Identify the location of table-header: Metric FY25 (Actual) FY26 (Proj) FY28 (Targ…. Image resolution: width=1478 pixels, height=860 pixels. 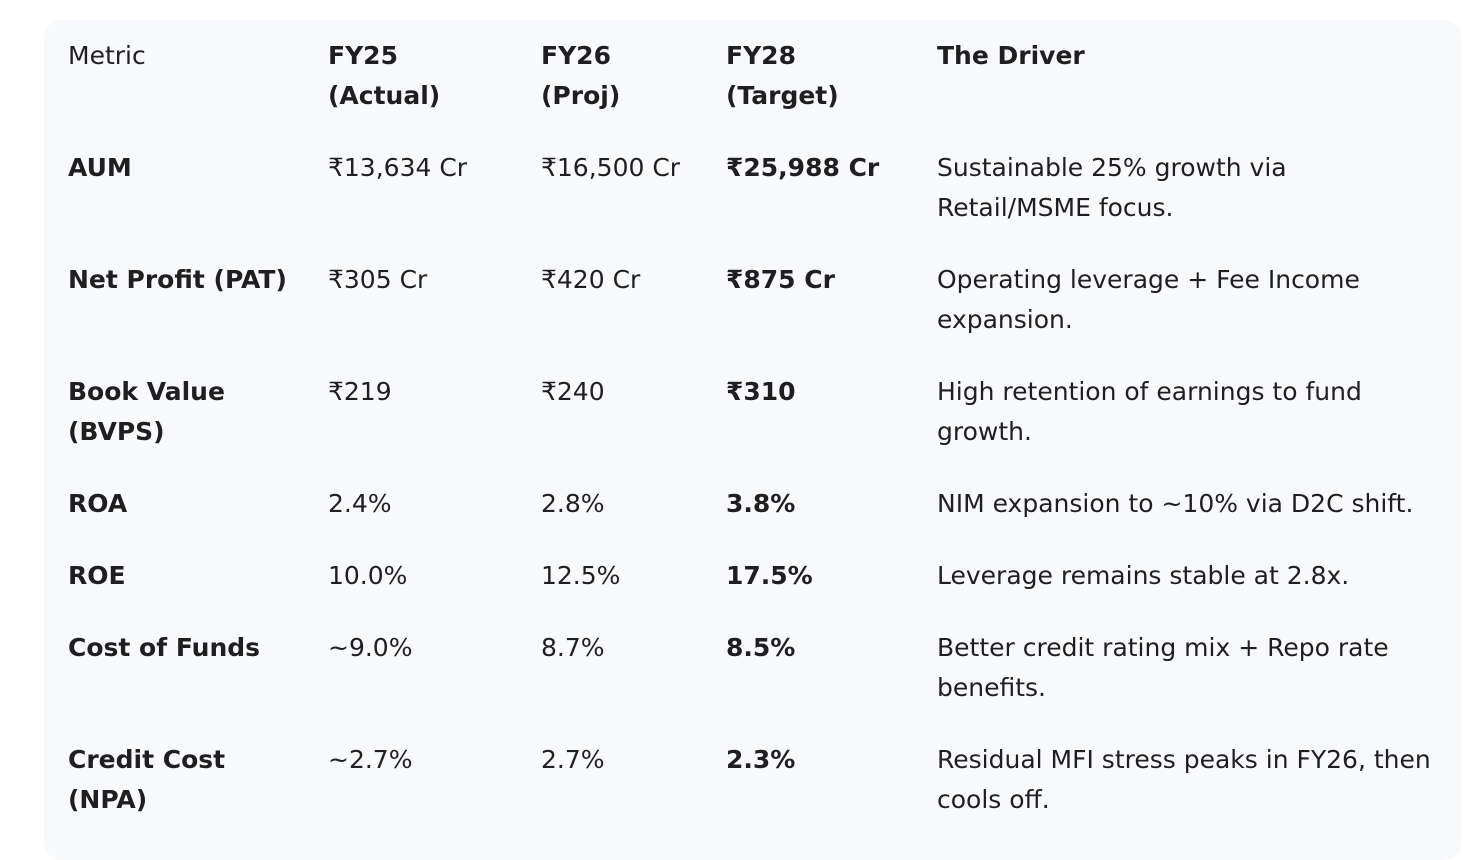
(763, 92).